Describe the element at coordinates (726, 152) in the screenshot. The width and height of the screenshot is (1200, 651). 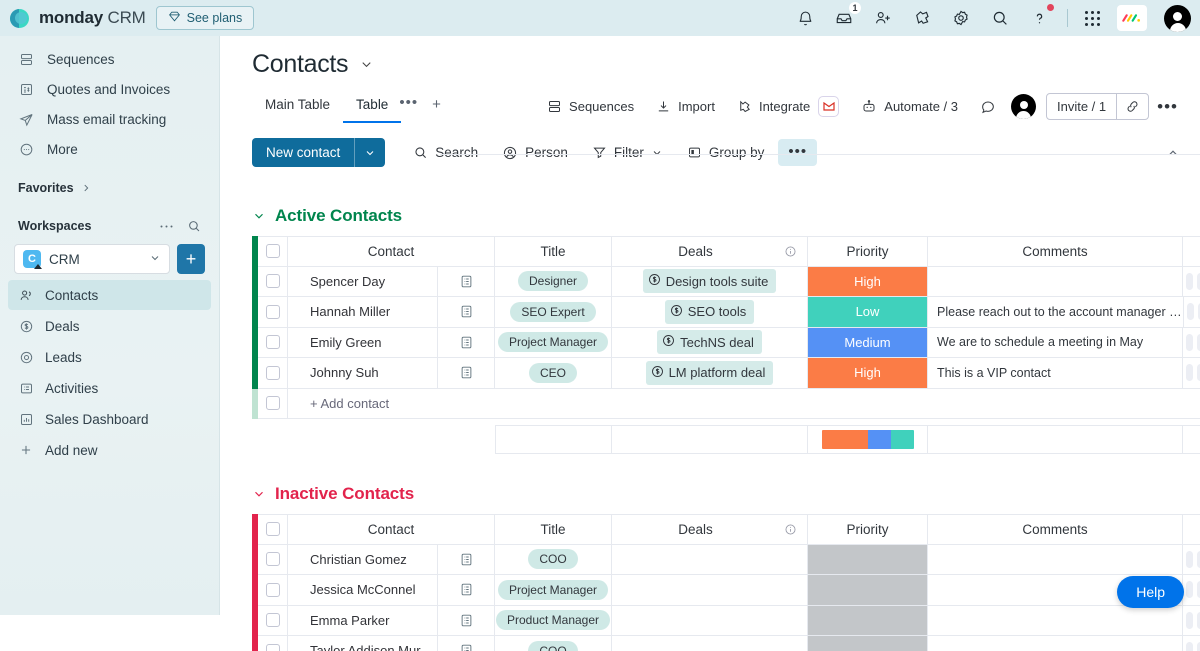
I see `group-by-button: Group by` at that location.